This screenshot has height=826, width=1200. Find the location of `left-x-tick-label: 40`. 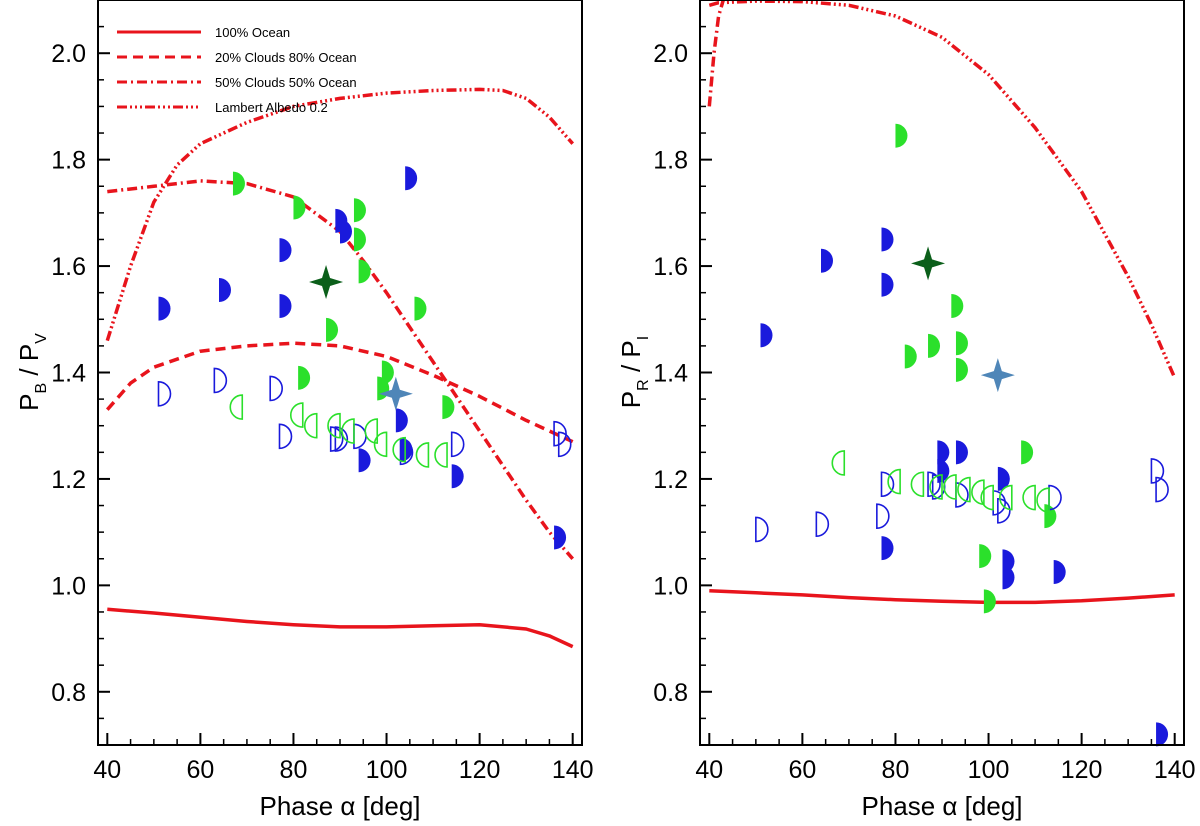

left-x-tick-label: 40 is located at coordinates (107, 770).